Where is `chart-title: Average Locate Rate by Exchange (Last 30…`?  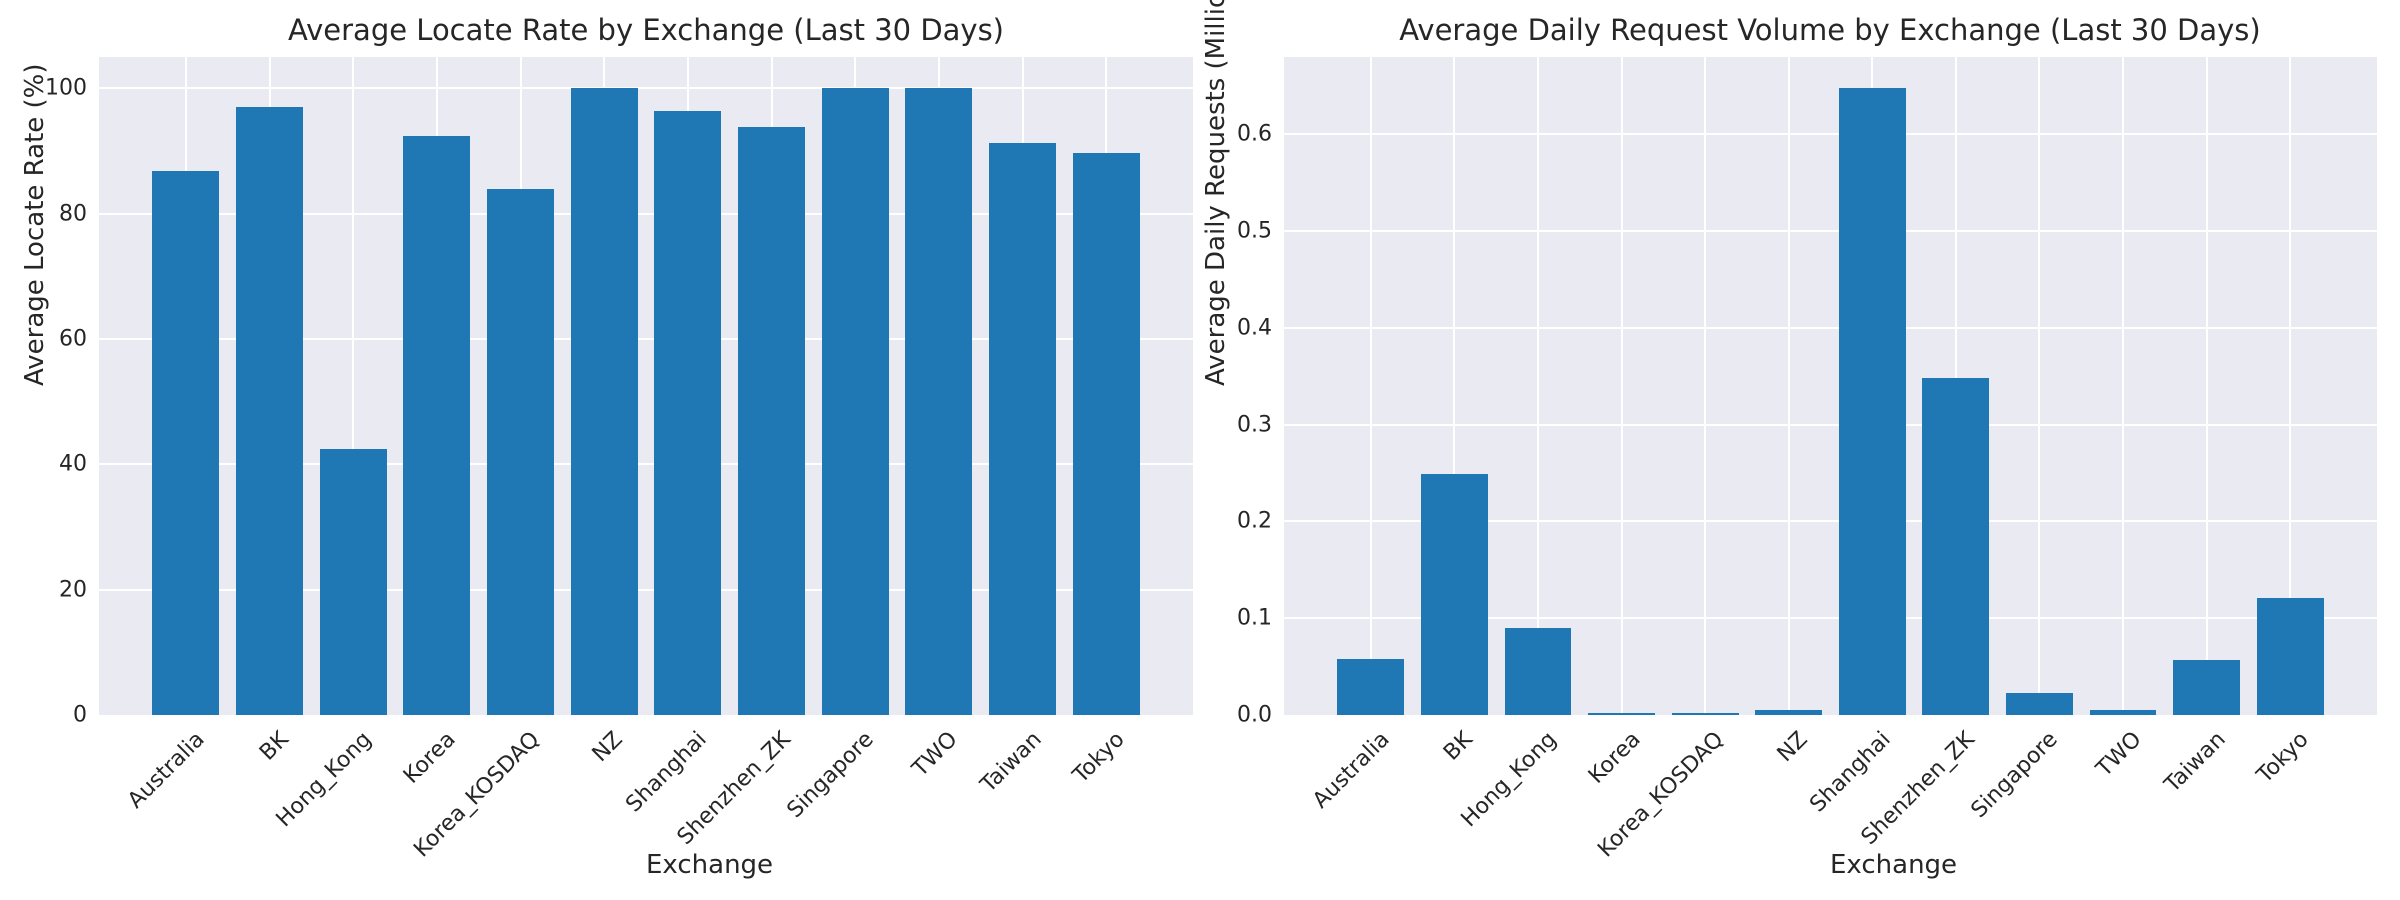
chart-title: Average Locate Rate by Exchange (Last 30… is located at coordinates (646, 30).